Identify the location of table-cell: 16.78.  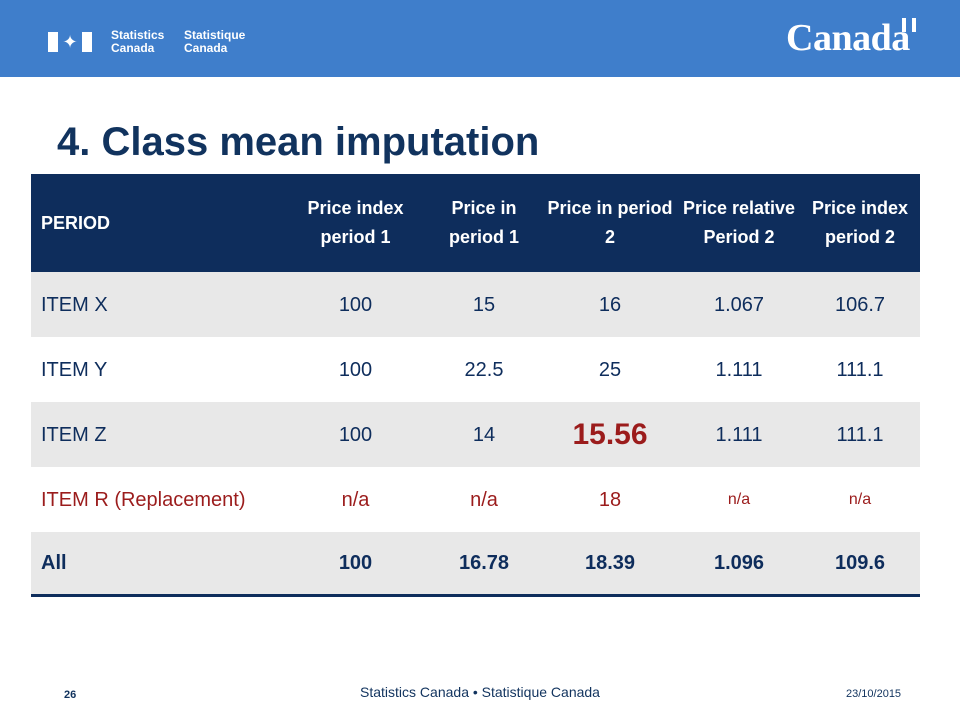
(484, 564).